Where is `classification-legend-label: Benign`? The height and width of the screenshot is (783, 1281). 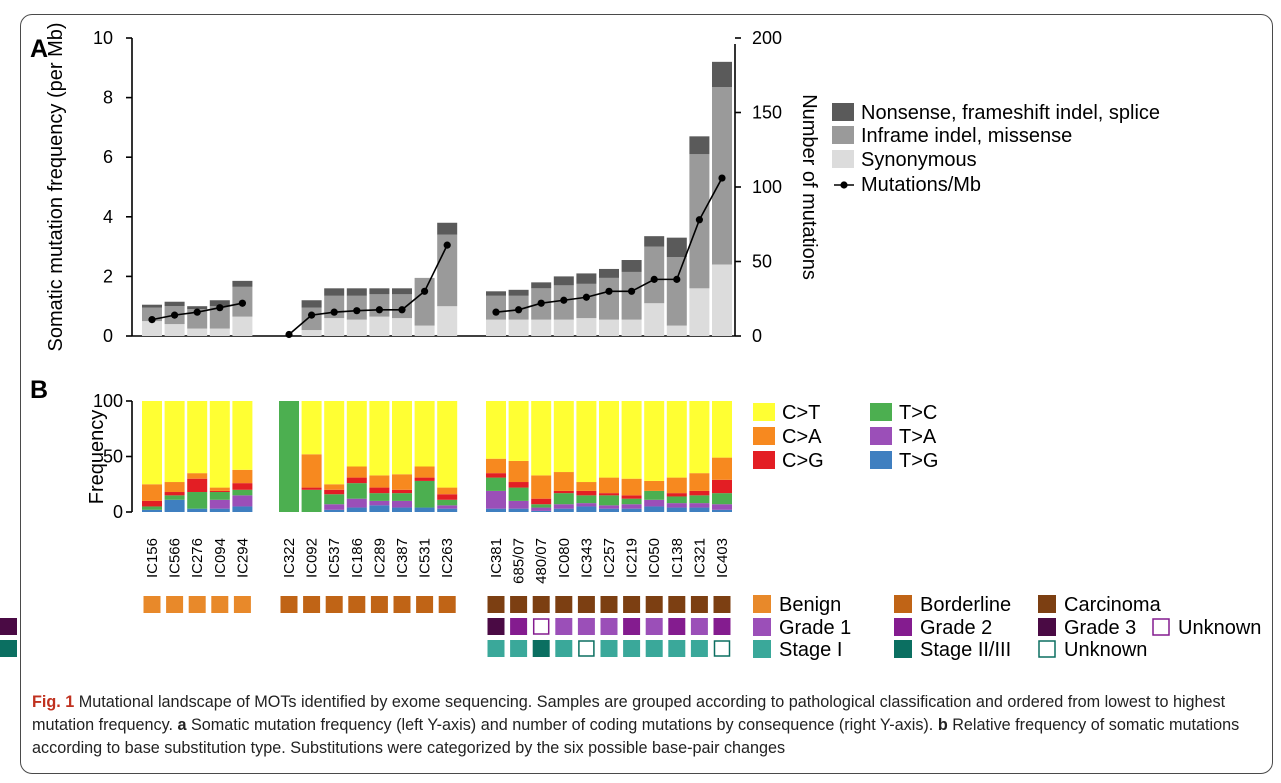
classification-legend-label: Benign is located at coordinates (810, 605).